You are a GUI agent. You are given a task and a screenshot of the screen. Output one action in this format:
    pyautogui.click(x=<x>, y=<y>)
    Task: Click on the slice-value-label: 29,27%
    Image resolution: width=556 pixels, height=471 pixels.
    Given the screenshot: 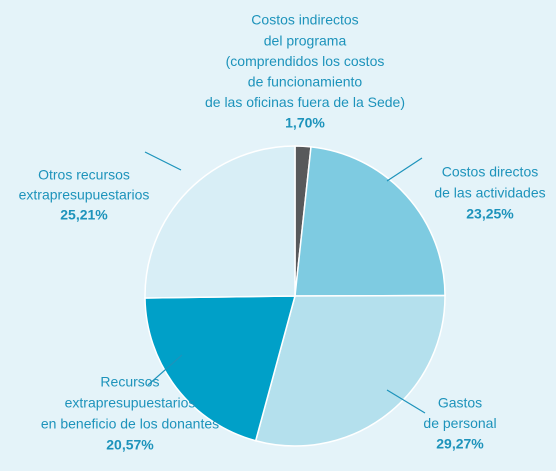 What is the action you would take?
    pyautogui.click(x=460, y=444)
    